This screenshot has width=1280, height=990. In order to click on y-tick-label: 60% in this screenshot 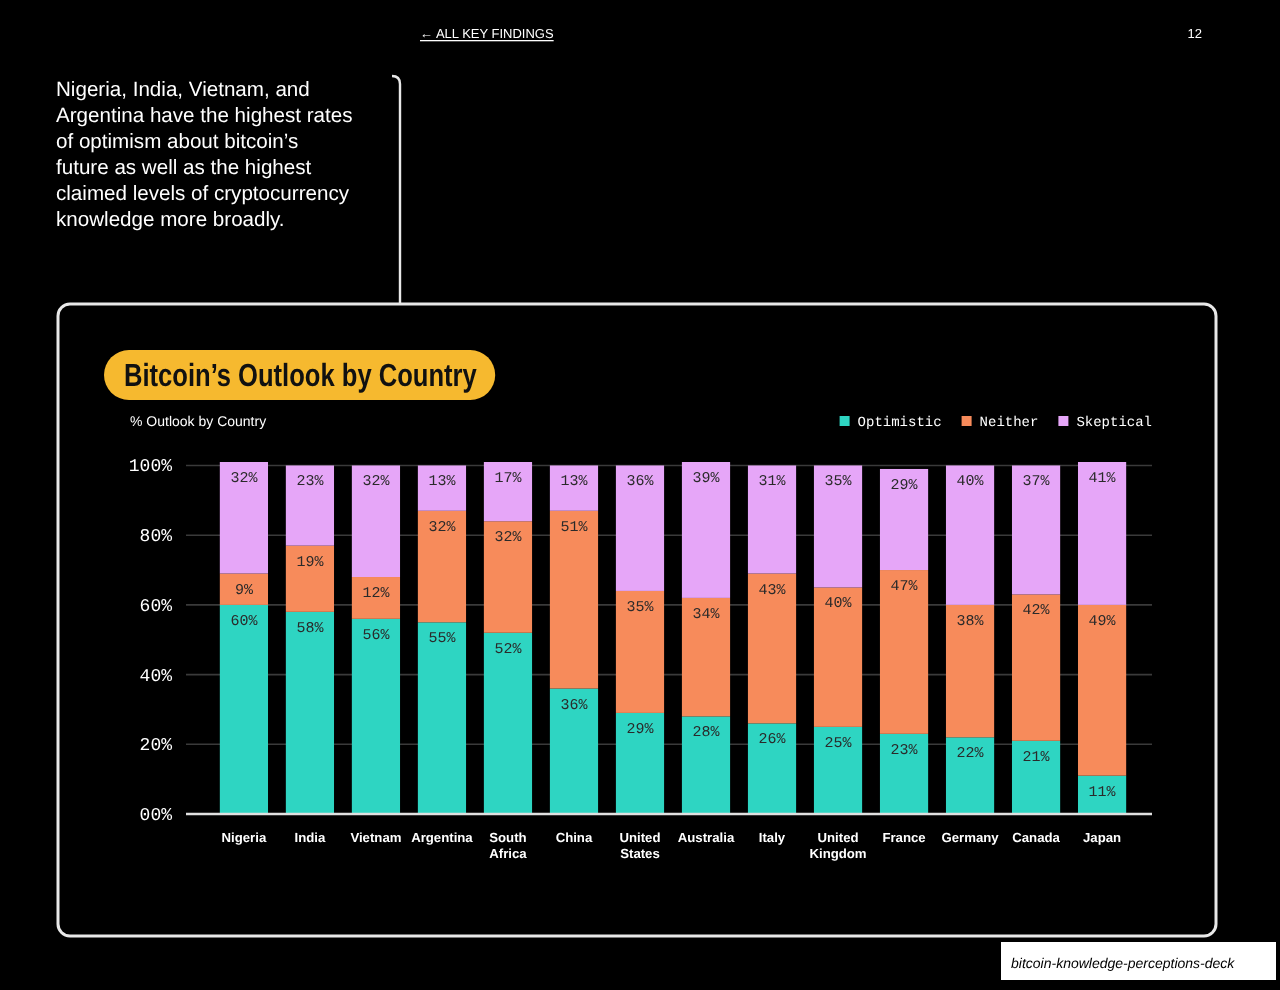, I will do `click(156, 606)`.